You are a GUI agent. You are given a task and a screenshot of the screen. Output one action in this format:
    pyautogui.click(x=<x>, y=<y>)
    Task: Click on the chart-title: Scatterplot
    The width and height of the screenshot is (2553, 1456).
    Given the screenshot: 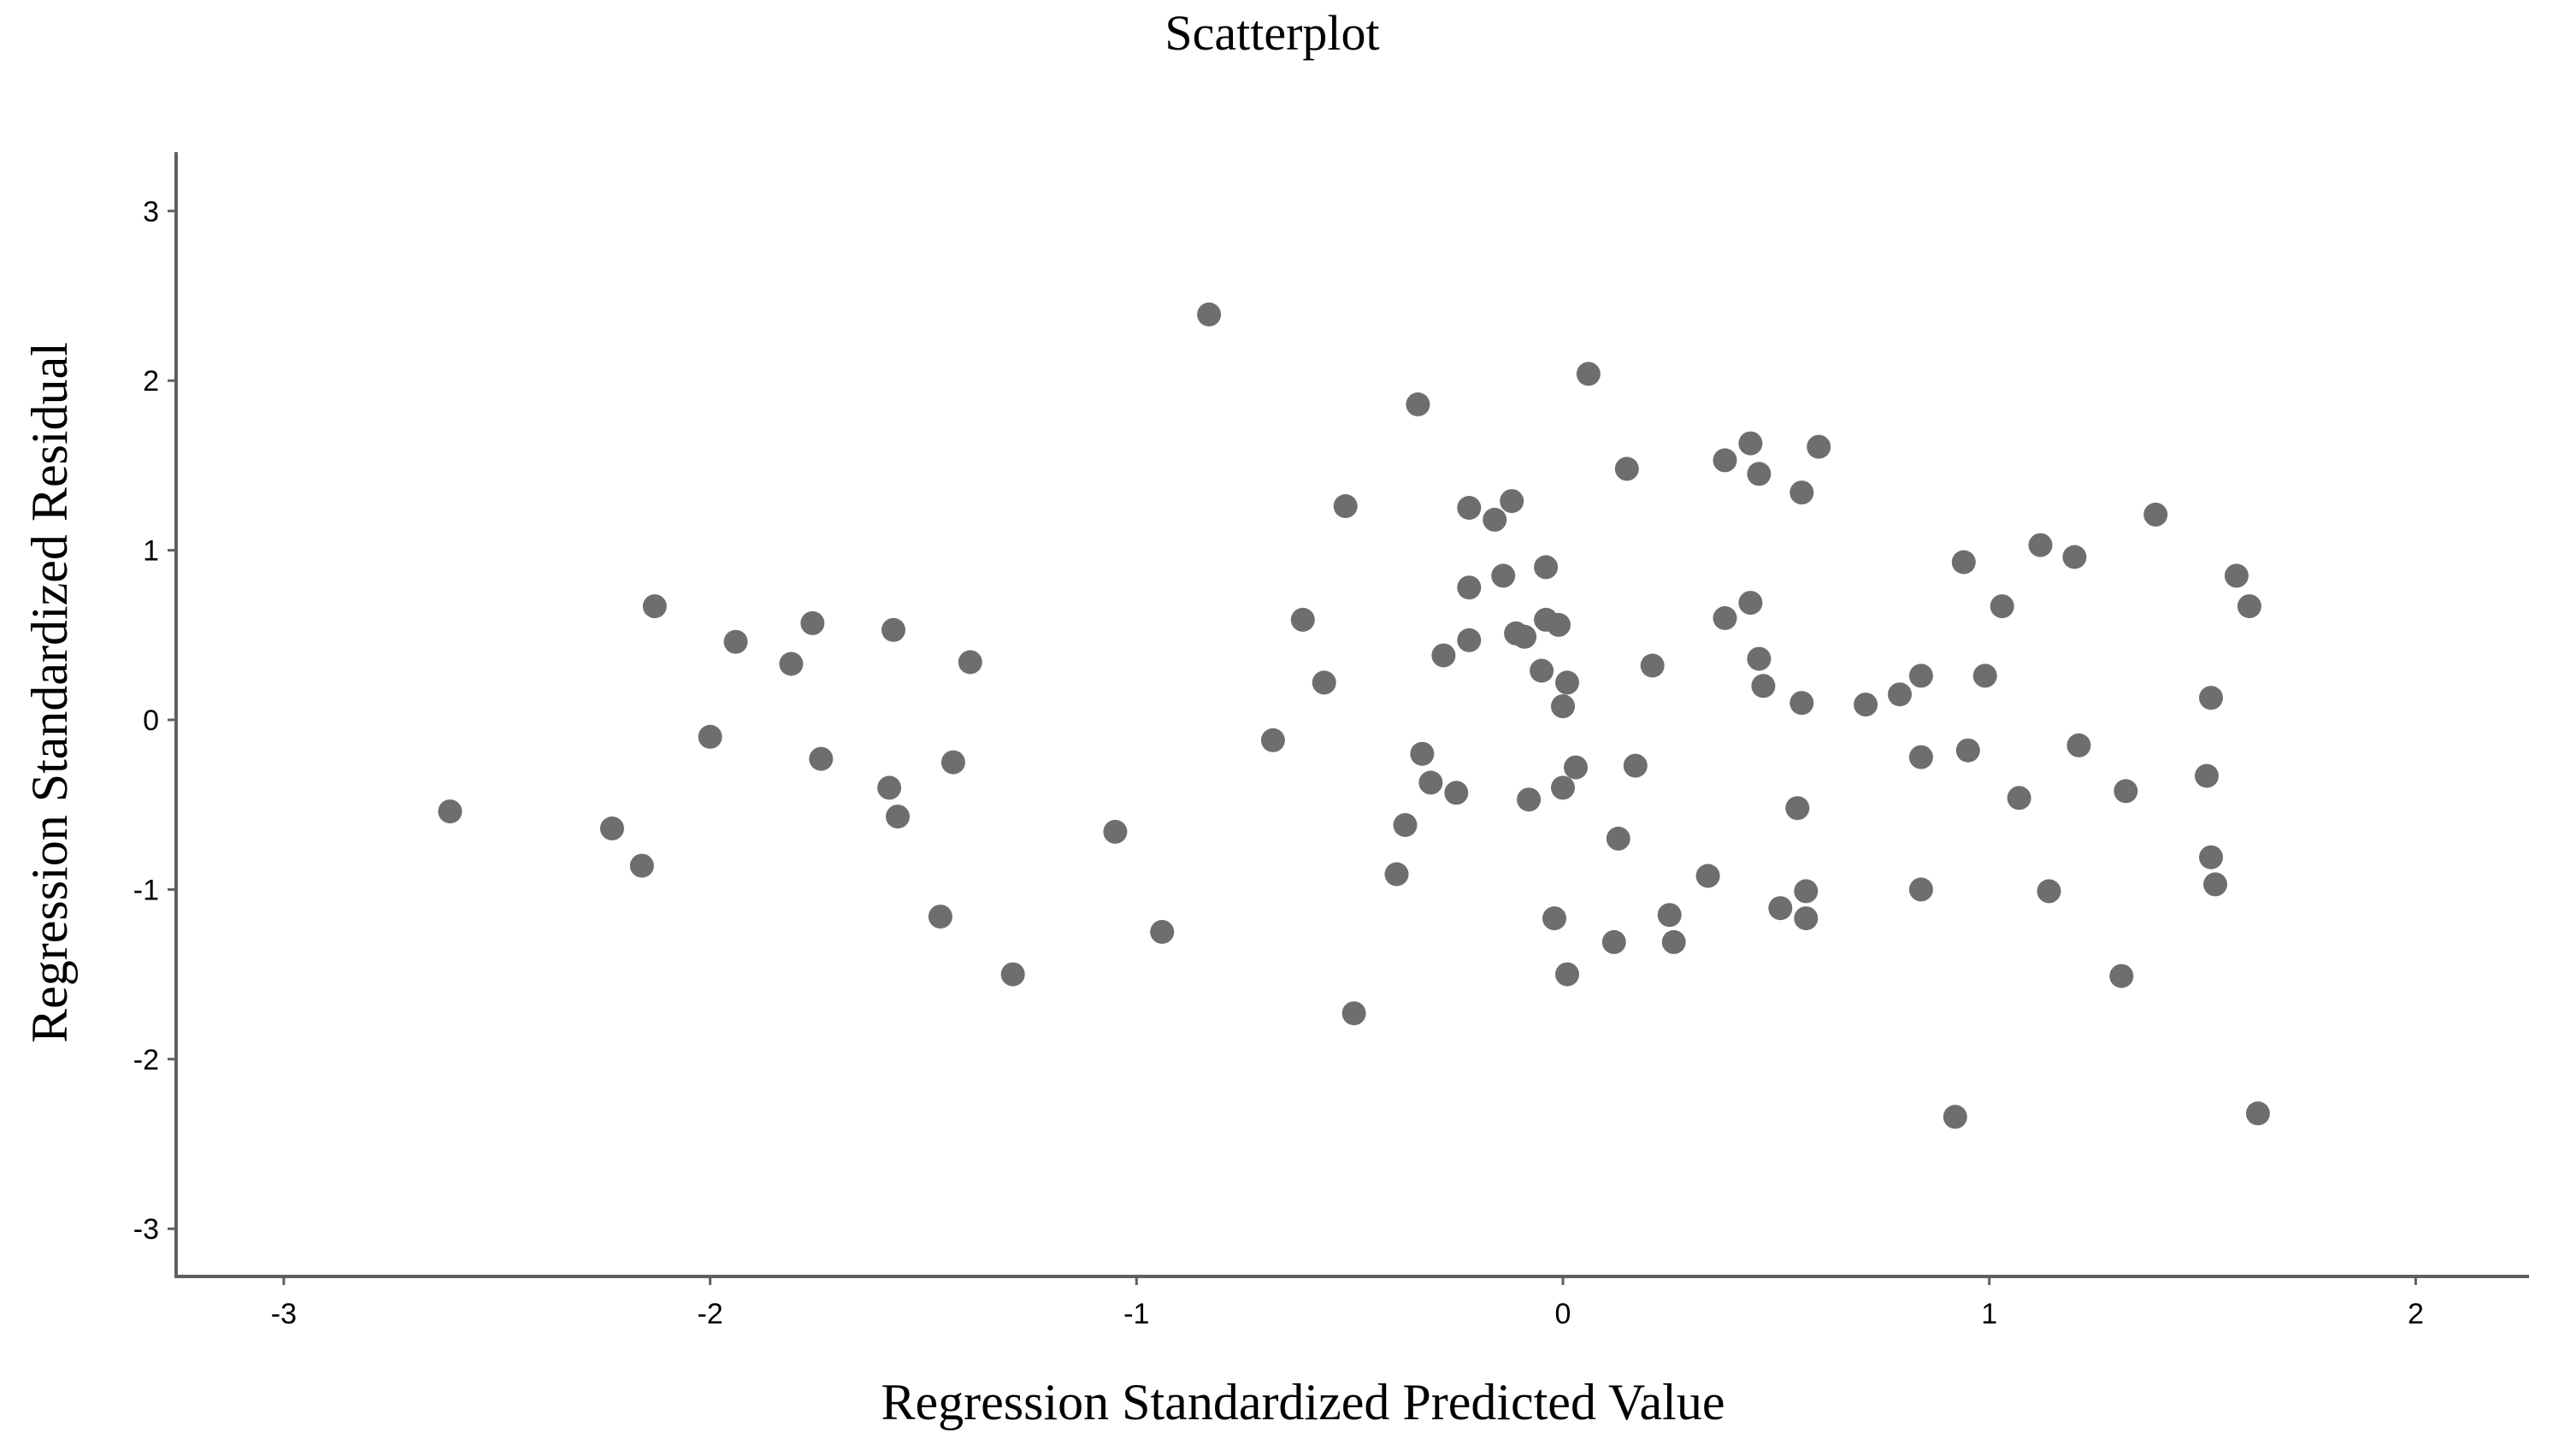 What is the action you would take?
    pyautogui.click(x=1271, y=33)
    